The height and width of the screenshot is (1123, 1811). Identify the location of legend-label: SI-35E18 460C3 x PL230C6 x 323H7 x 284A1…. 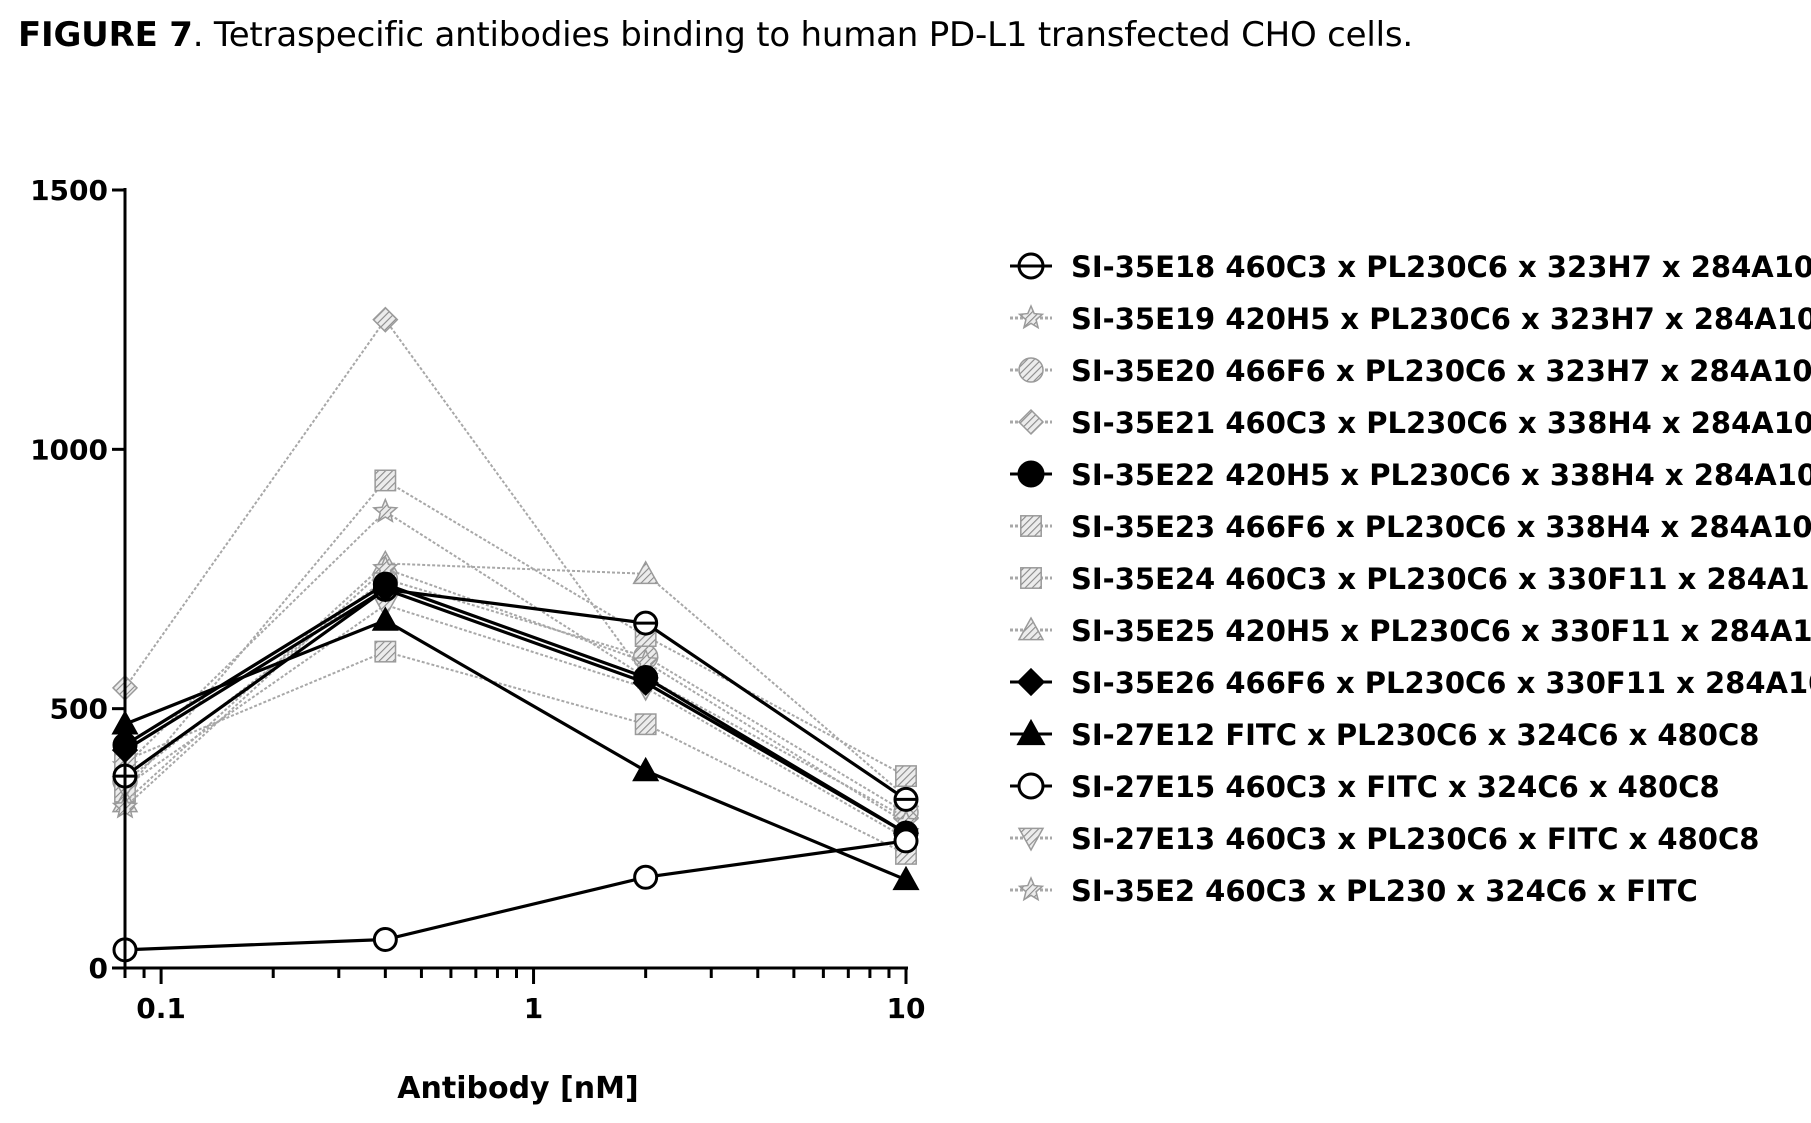
(1441, 267).